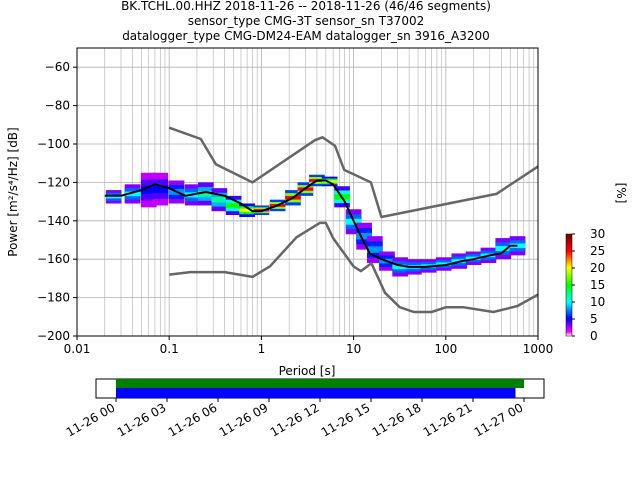 This screenshot has height=480, width=640. I want to click on coverage-tick-label: 11-26 09, so click(244, 419).